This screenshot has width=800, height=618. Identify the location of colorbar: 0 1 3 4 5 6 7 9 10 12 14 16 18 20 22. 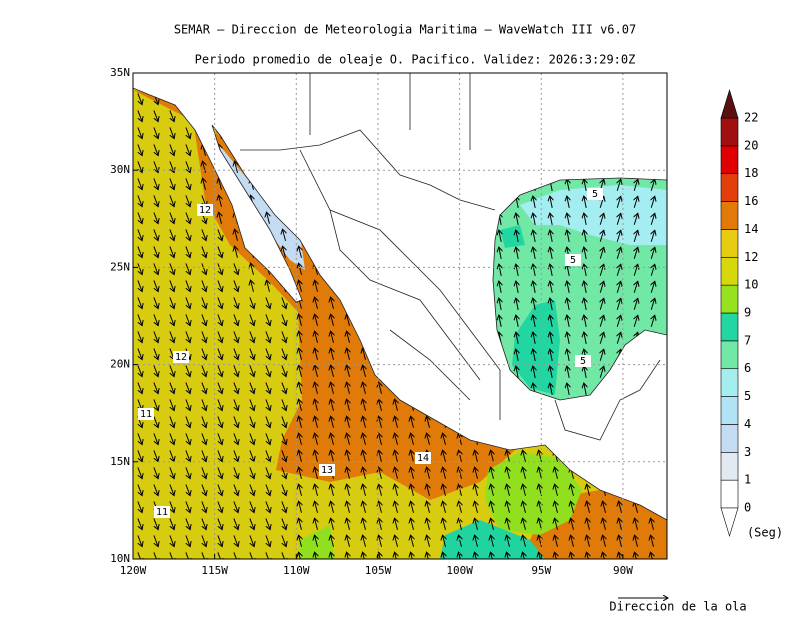
(739, 313).